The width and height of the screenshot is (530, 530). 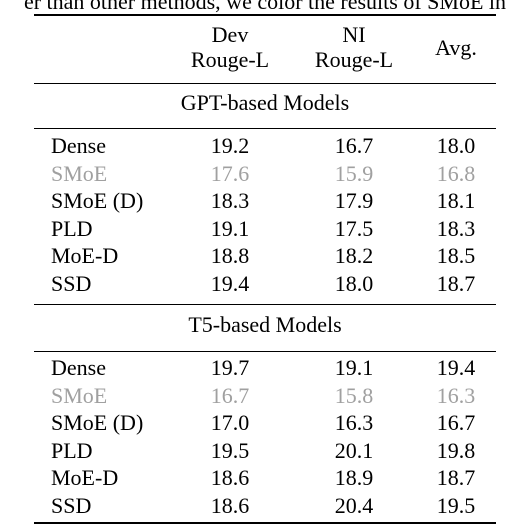 What do you see at coordinates (230, 450) in the screenshot?
I see `dev-rouge-cell: 19.5` at bounding box center [230, 450].